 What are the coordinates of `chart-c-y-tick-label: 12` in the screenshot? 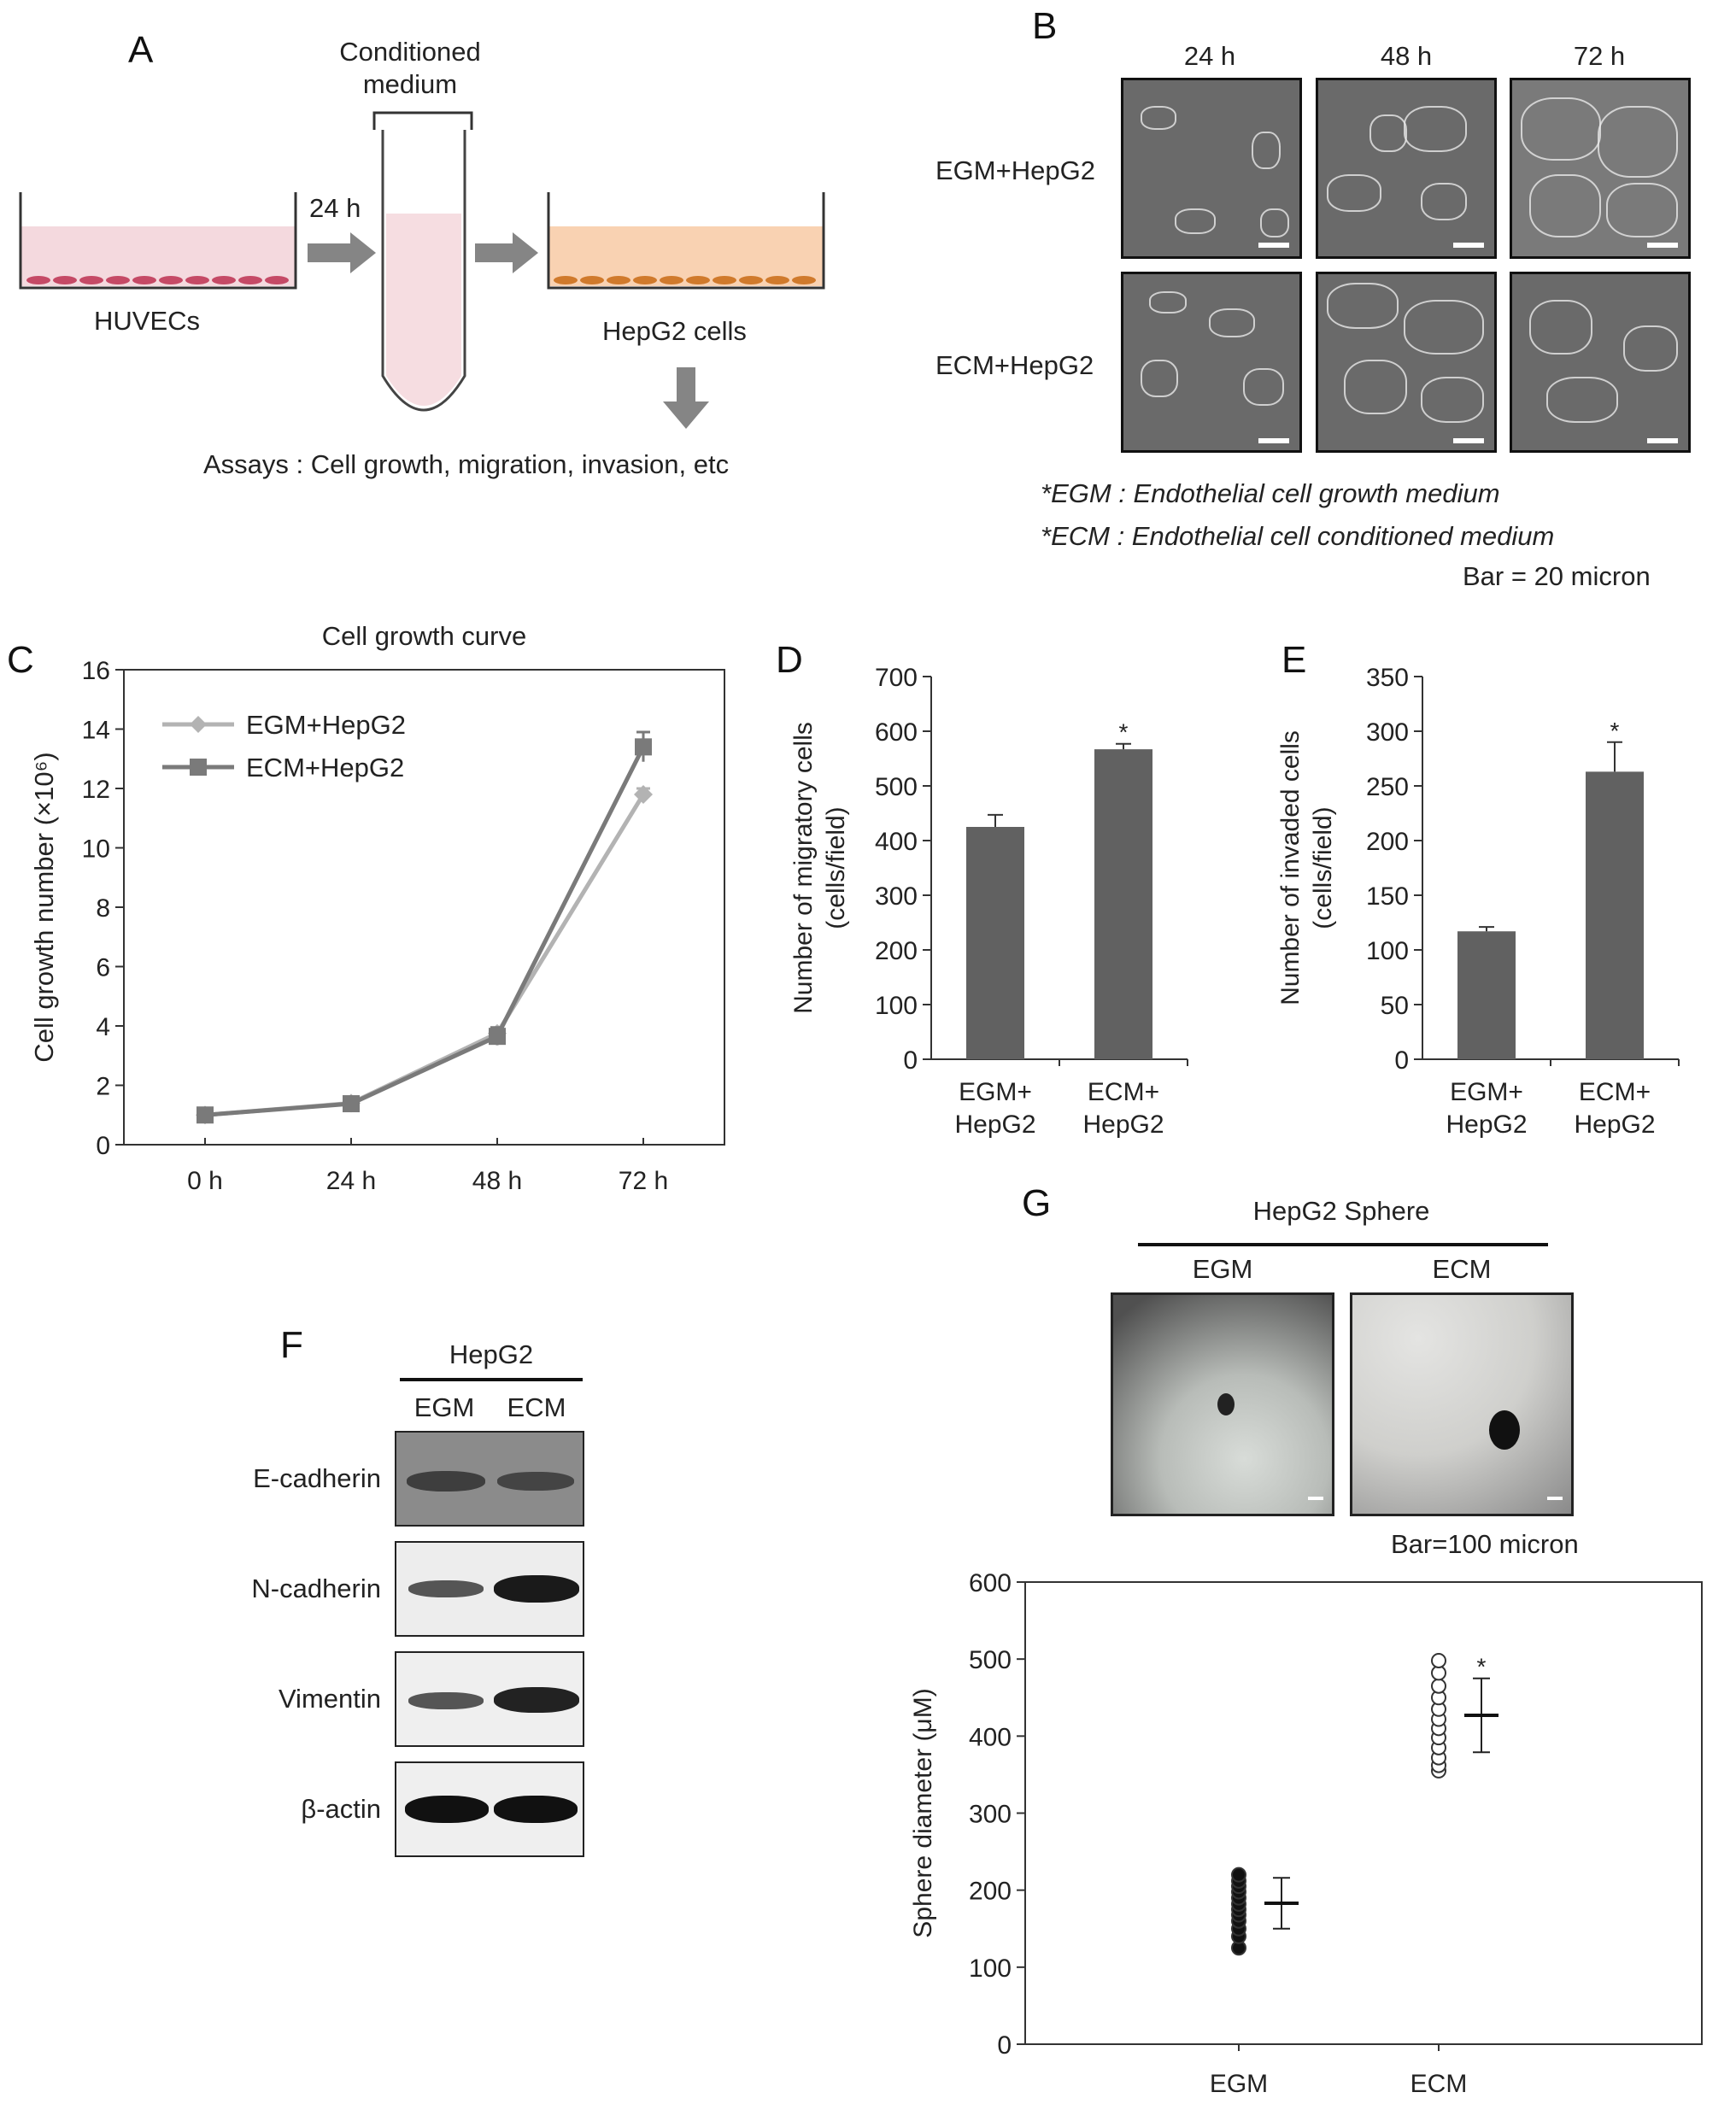 It's located at (96, 790).